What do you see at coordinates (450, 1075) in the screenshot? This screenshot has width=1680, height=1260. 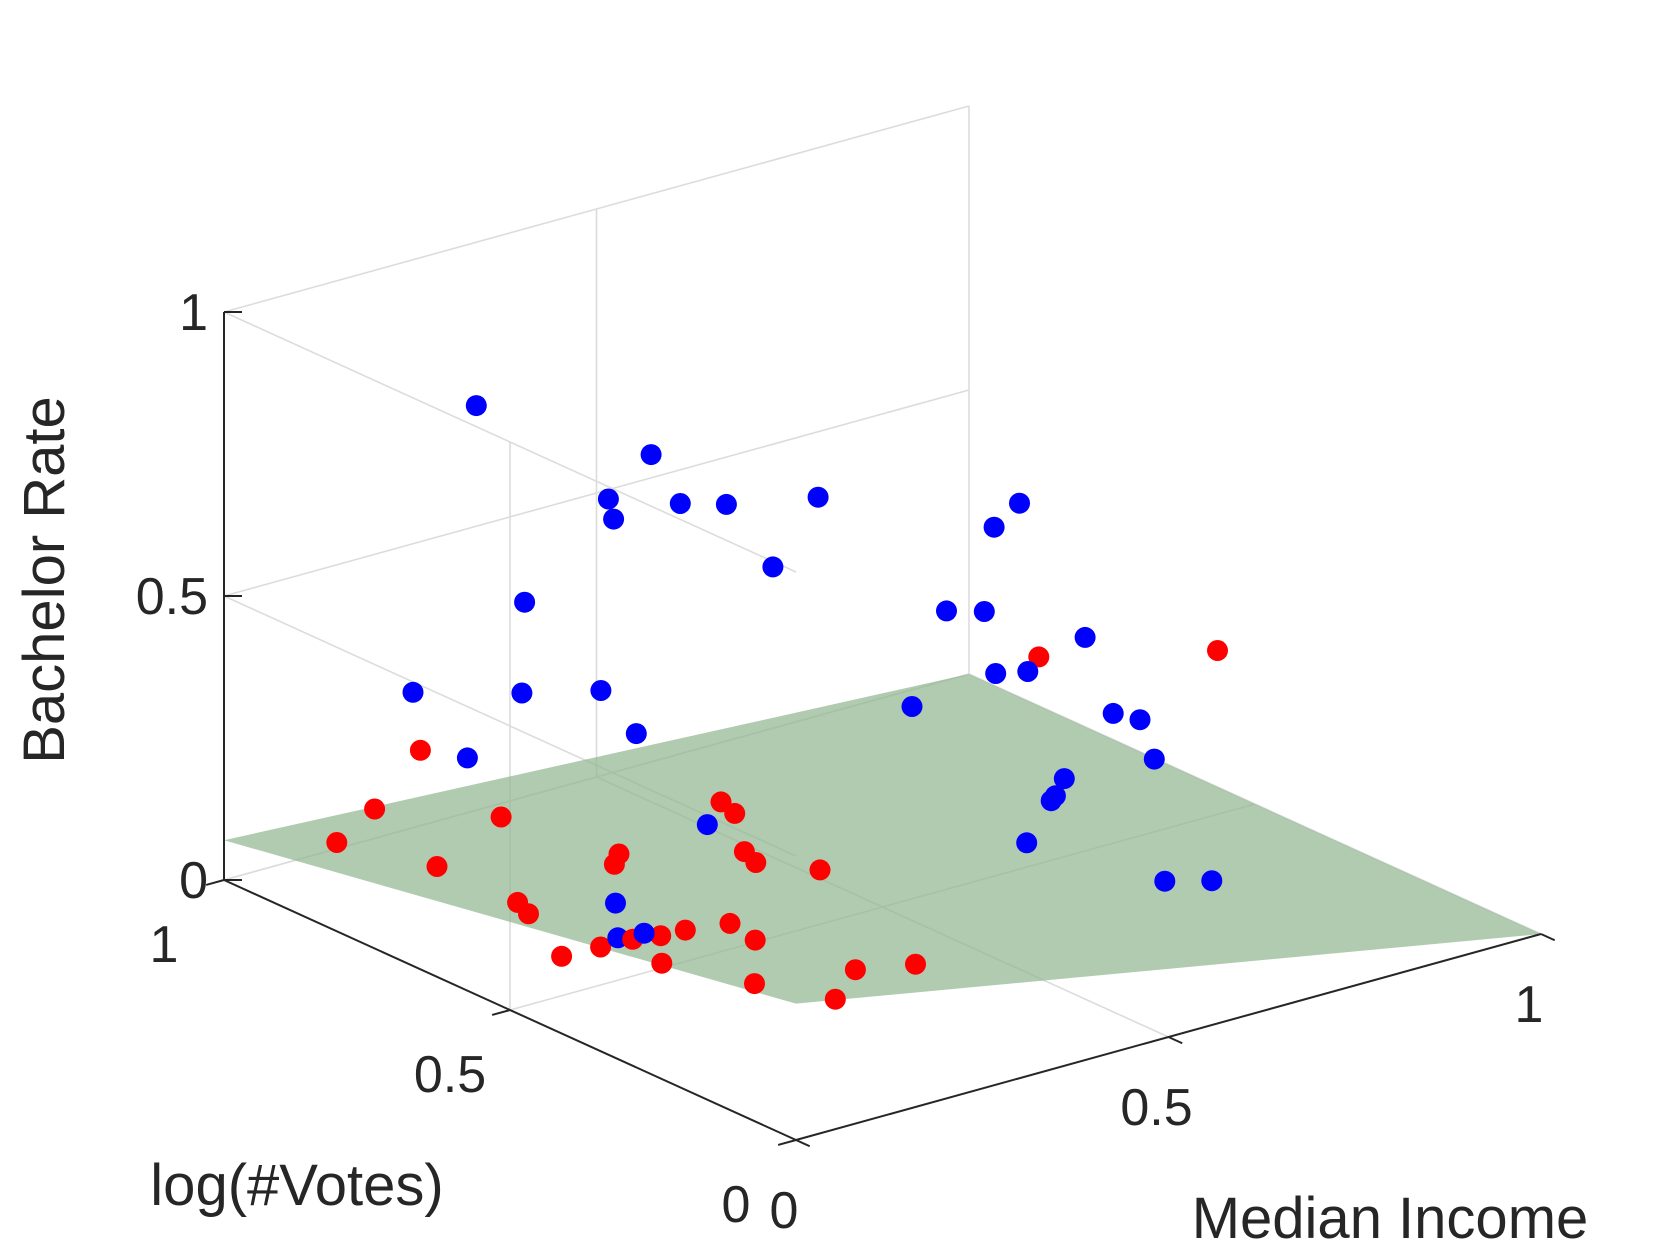 I see `y-tick-label: 0.5` at bounding box center [450, 1075].